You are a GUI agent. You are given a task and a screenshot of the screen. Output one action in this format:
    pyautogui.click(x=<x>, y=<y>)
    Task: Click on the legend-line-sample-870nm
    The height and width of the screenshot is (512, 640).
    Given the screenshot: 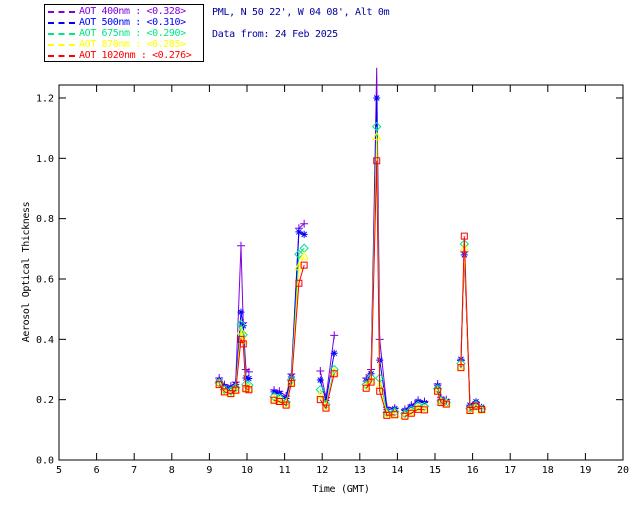 What is the action you would take?
    pyautogui.click(x=61, y=44)
    